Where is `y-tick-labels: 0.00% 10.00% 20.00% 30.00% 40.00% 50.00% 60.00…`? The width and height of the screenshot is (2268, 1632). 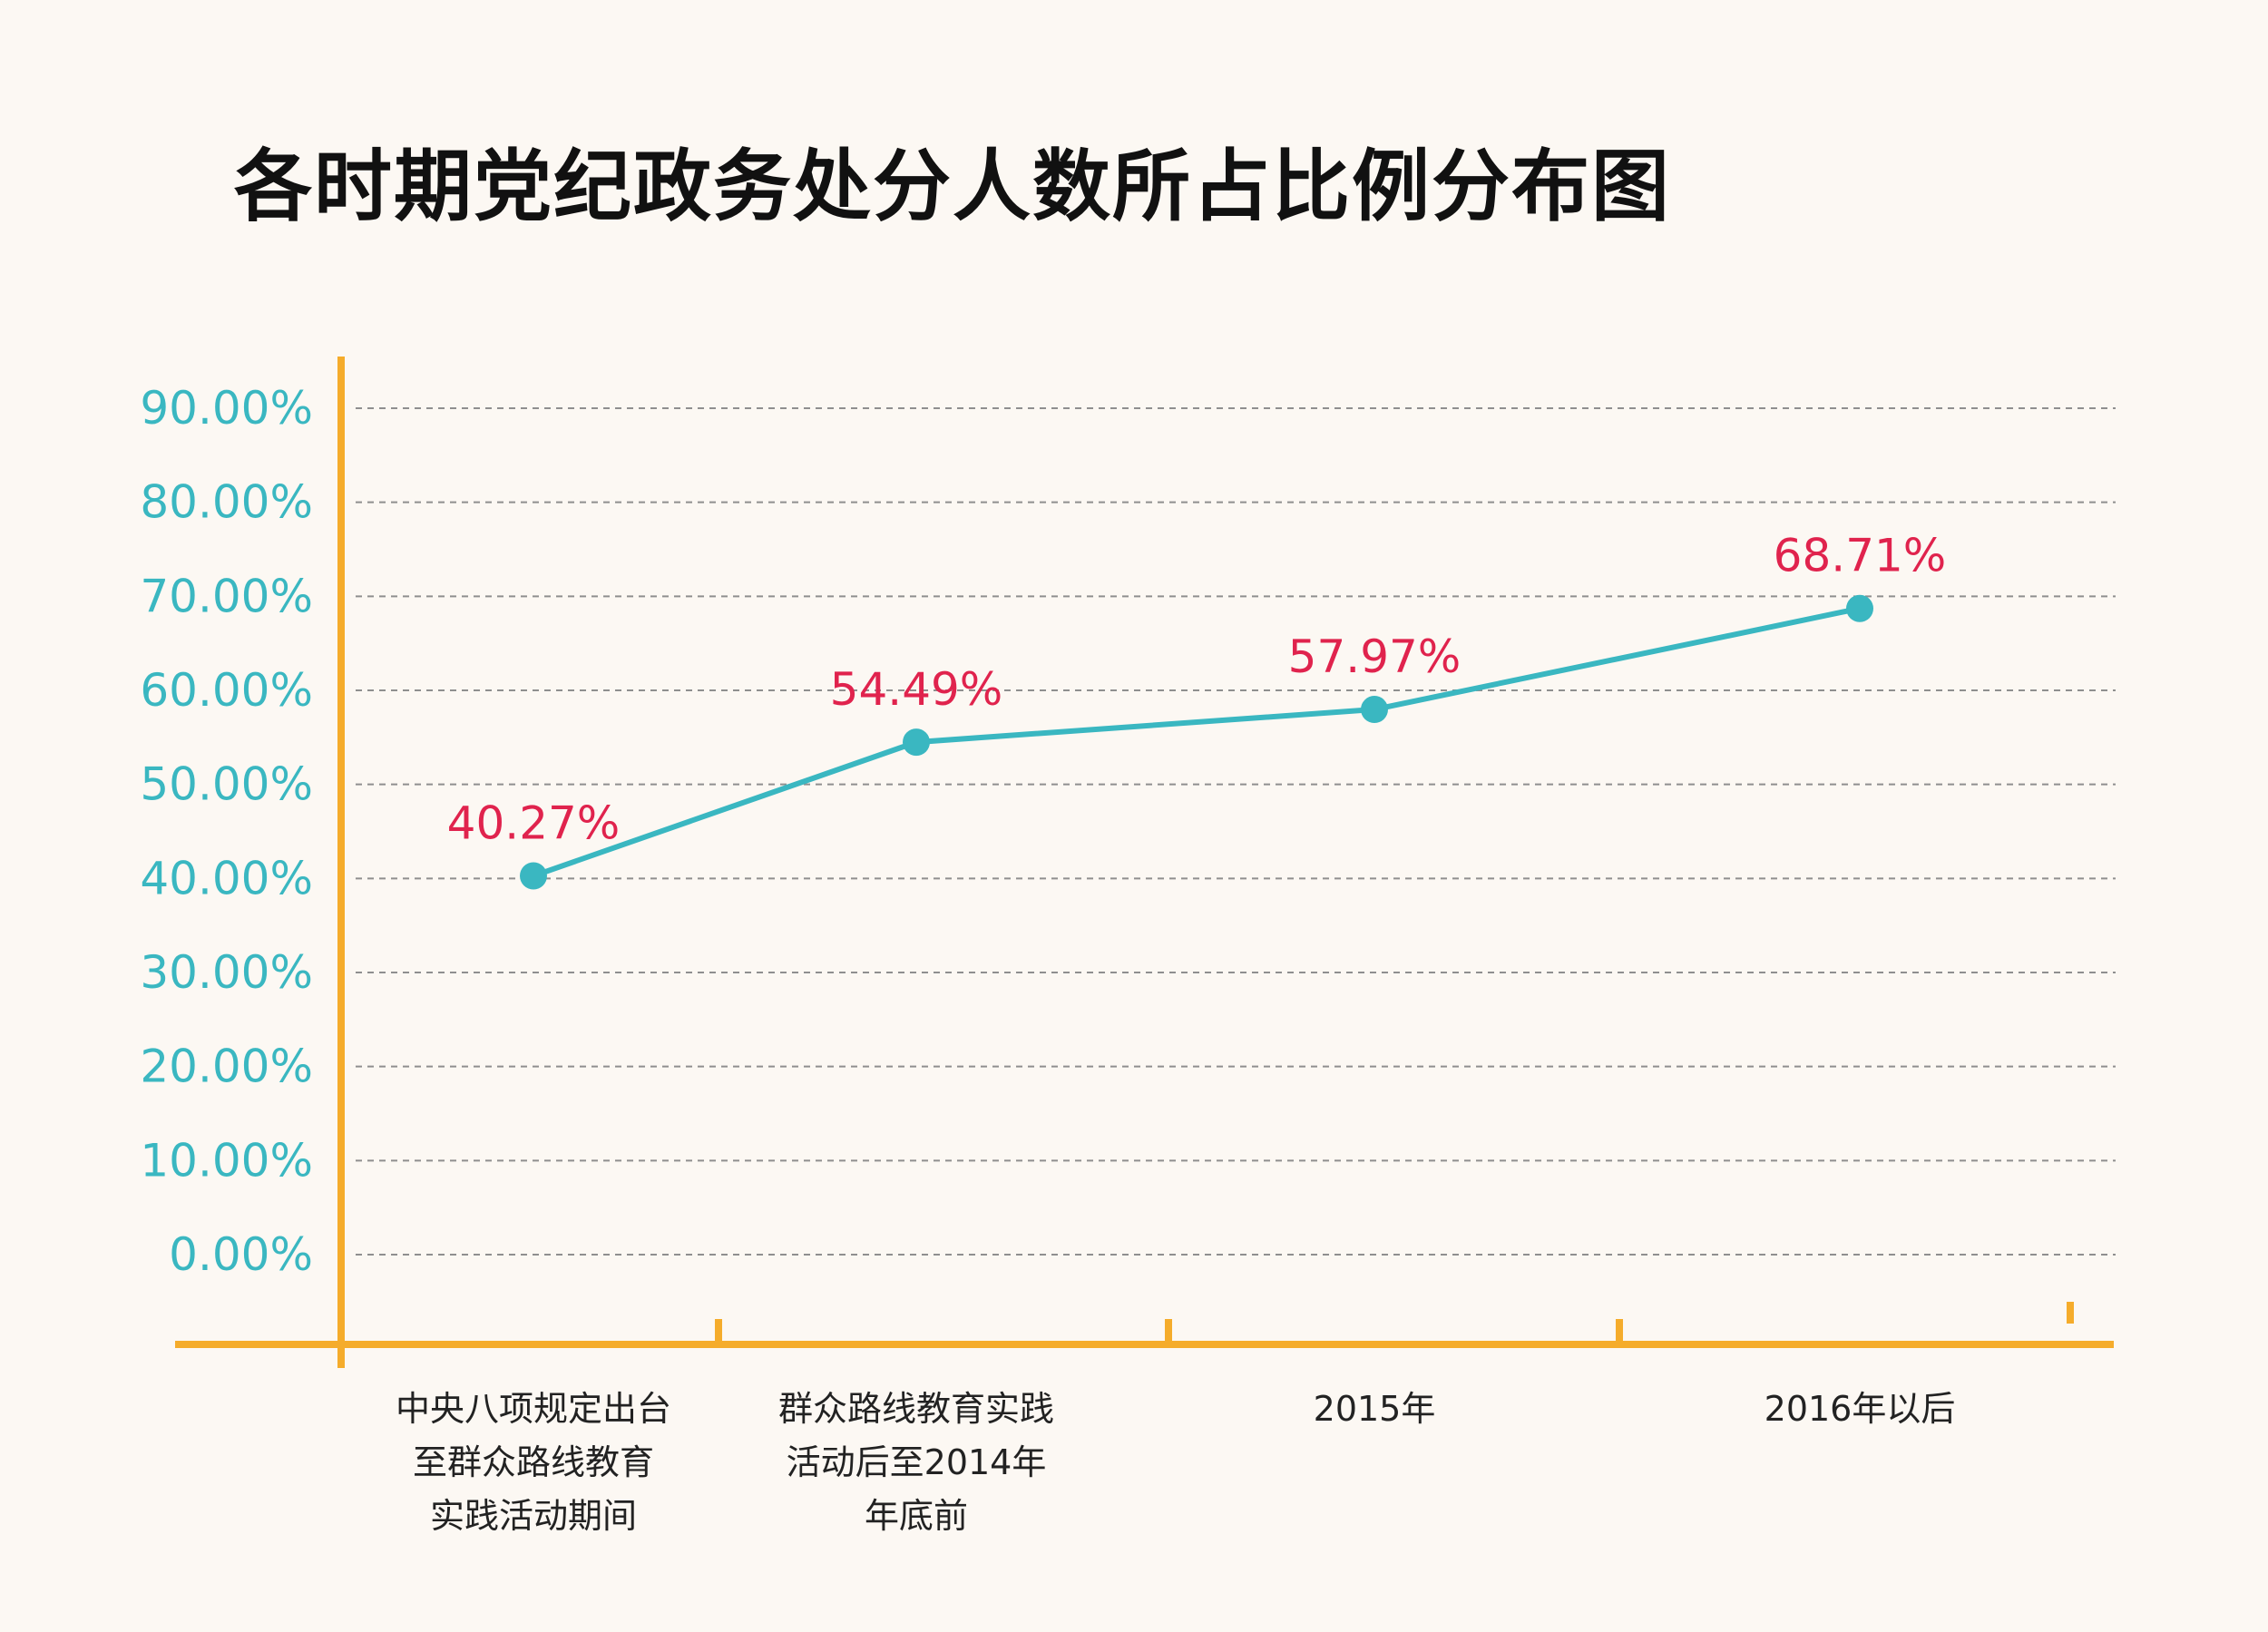 y-tick-labels: 0.00% 10.00% 20.00% 30.00% 40.00% 50.00% 60.00… is located at coordinates (227, 831).